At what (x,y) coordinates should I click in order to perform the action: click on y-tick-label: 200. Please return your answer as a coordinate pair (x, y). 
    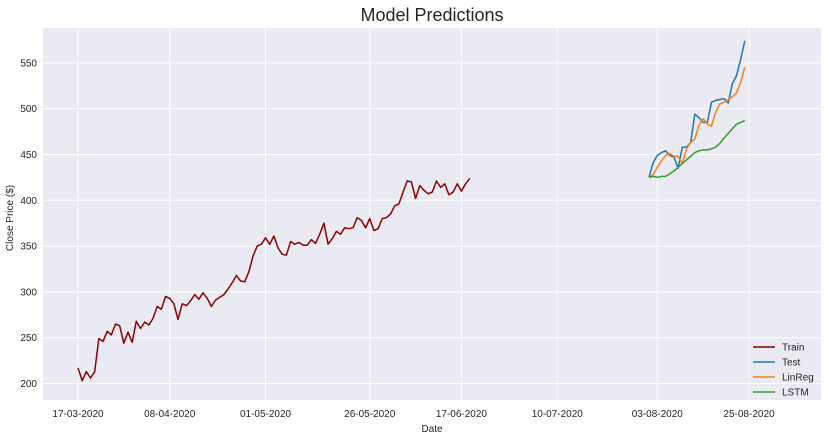
    Looking at the image, I should click on (28, 384).